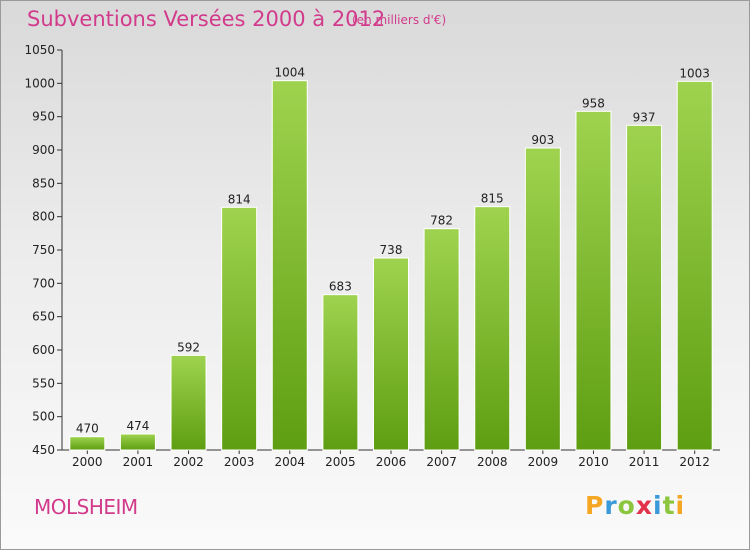 The height and width of the screenshot is (550, 750). What do you see at coordinates (239, 199) in the screenshot?
I see `bar-value-label: 814` at bounding box center [239, 199].